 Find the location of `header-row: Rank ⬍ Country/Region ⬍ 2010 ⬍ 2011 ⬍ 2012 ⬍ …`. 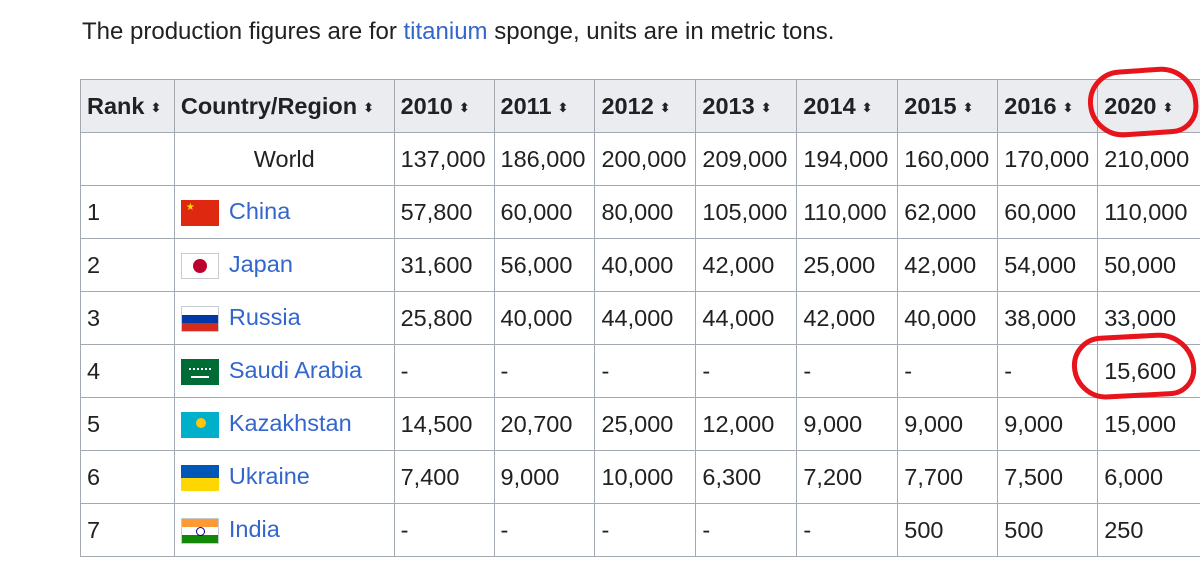

header-row: Rank ⬍ Country/Region ⬍ 2010 ⬍ 2011 ⬍ 2012 ⬍ … is located at coordinates (640, 106).